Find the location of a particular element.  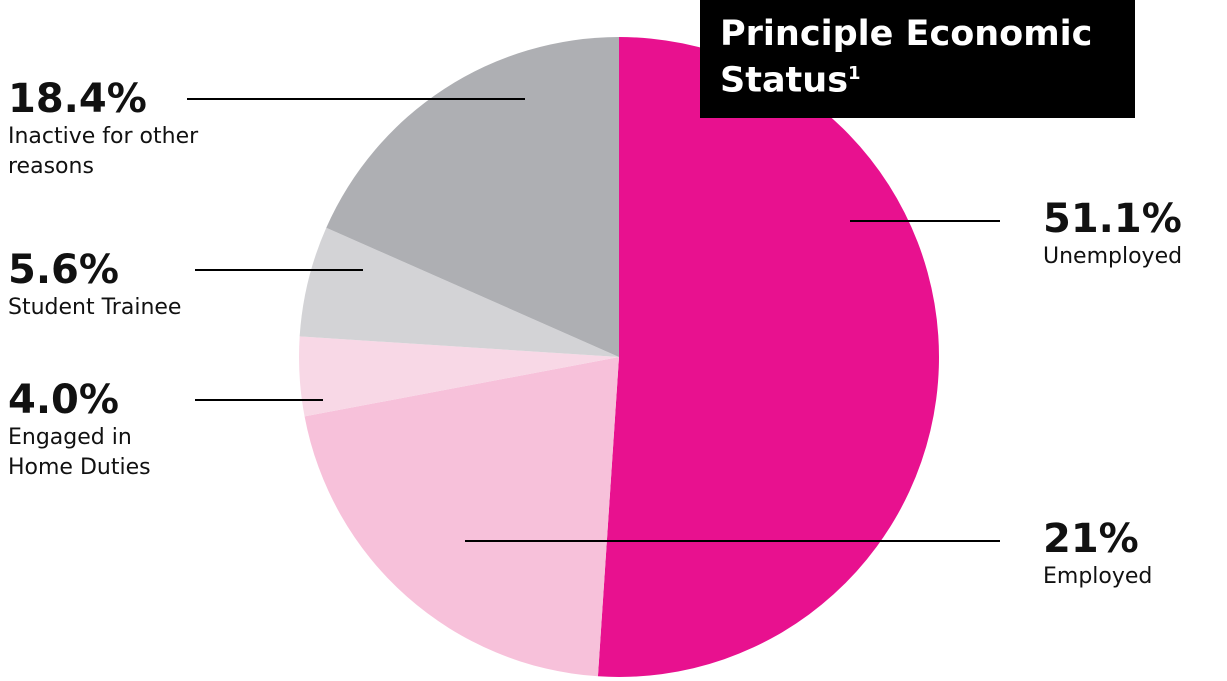

value-label: 5.6% is located at coordinates (63, 270).